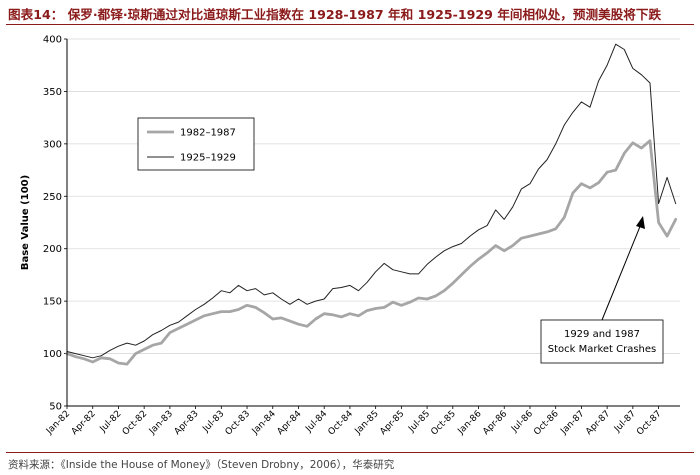  What do you see at coordinates (264, 423) in the screenshot?
I see `x-tick-label: Jan-84` at bounding box center [264, 423].